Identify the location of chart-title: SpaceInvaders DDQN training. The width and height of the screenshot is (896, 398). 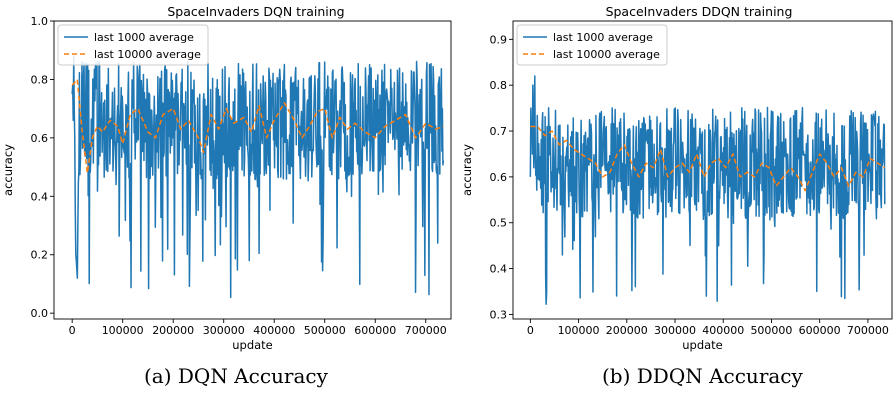
(699, 11).